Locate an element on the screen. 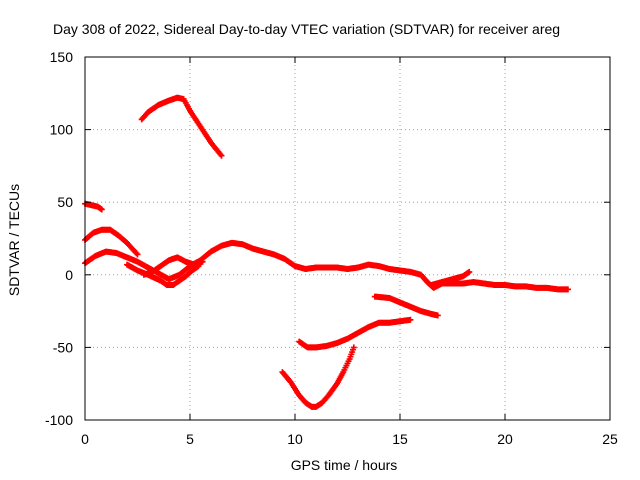  x-tick-label: 20 is located at coordinates (505, 439).